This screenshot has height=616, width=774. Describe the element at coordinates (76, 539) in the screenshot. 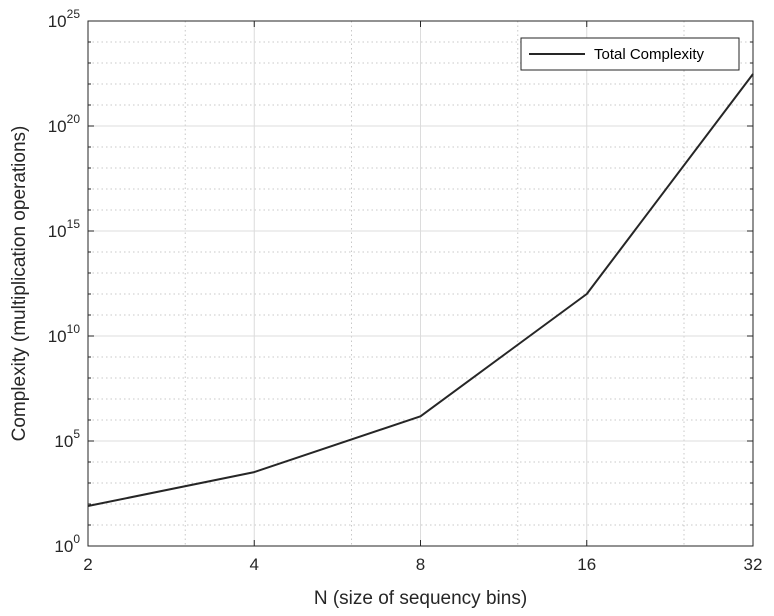

I see `y-tick-exponent: 0` at that location.